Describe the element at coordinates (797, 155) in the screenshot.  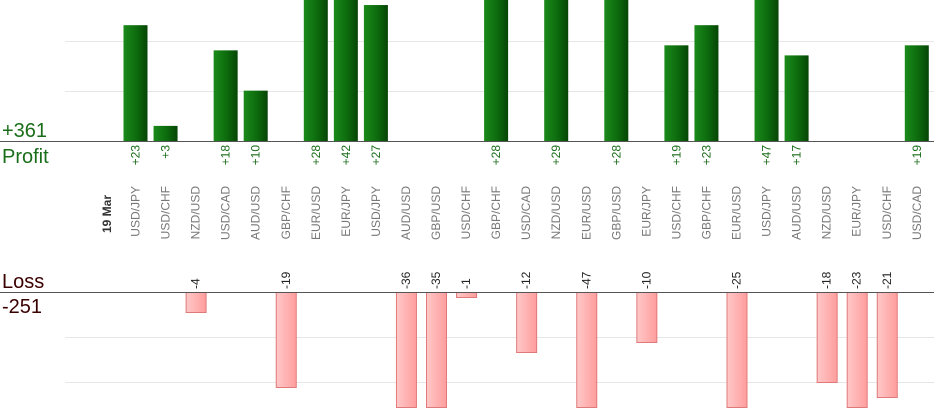
I see `profit-value-label: +17` at that location.